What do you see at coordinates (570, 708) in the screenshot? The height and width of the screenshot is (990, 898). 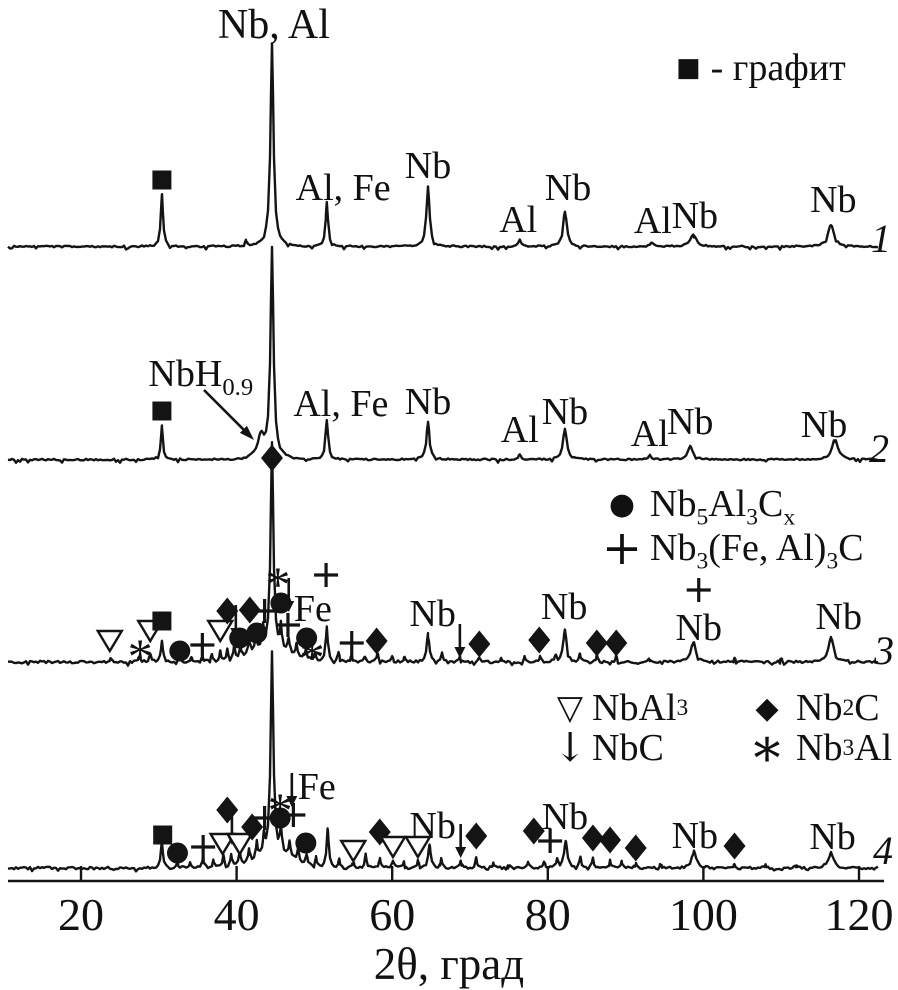 I see `triangle-down-icon: ▽` at bounding box center [570, 708].